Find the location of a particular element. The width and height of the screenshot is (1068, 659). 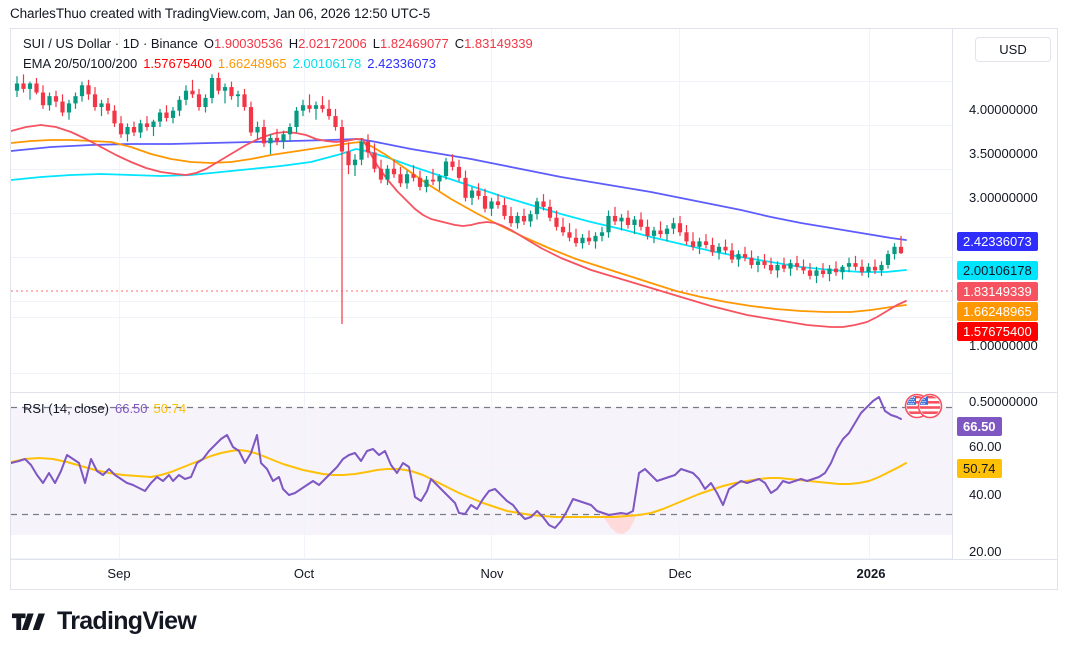

price-scale-separator is located at coordinates (952, 294).